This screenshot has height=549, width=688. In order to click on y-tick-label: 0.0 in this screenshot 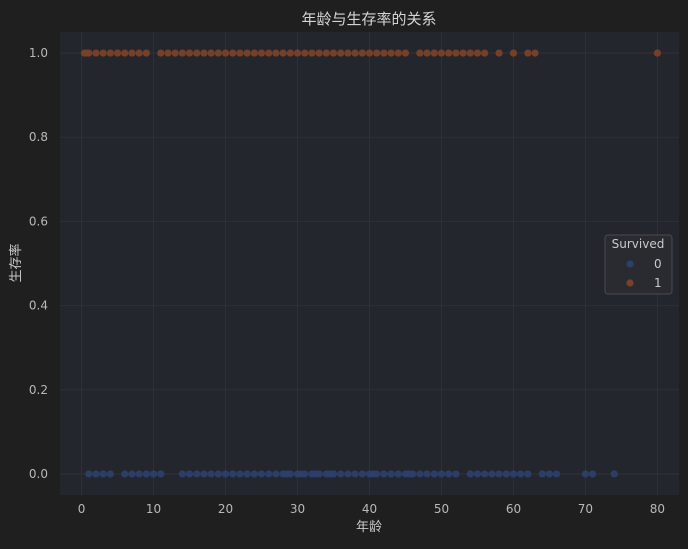, I will do `click(38, 474)`.